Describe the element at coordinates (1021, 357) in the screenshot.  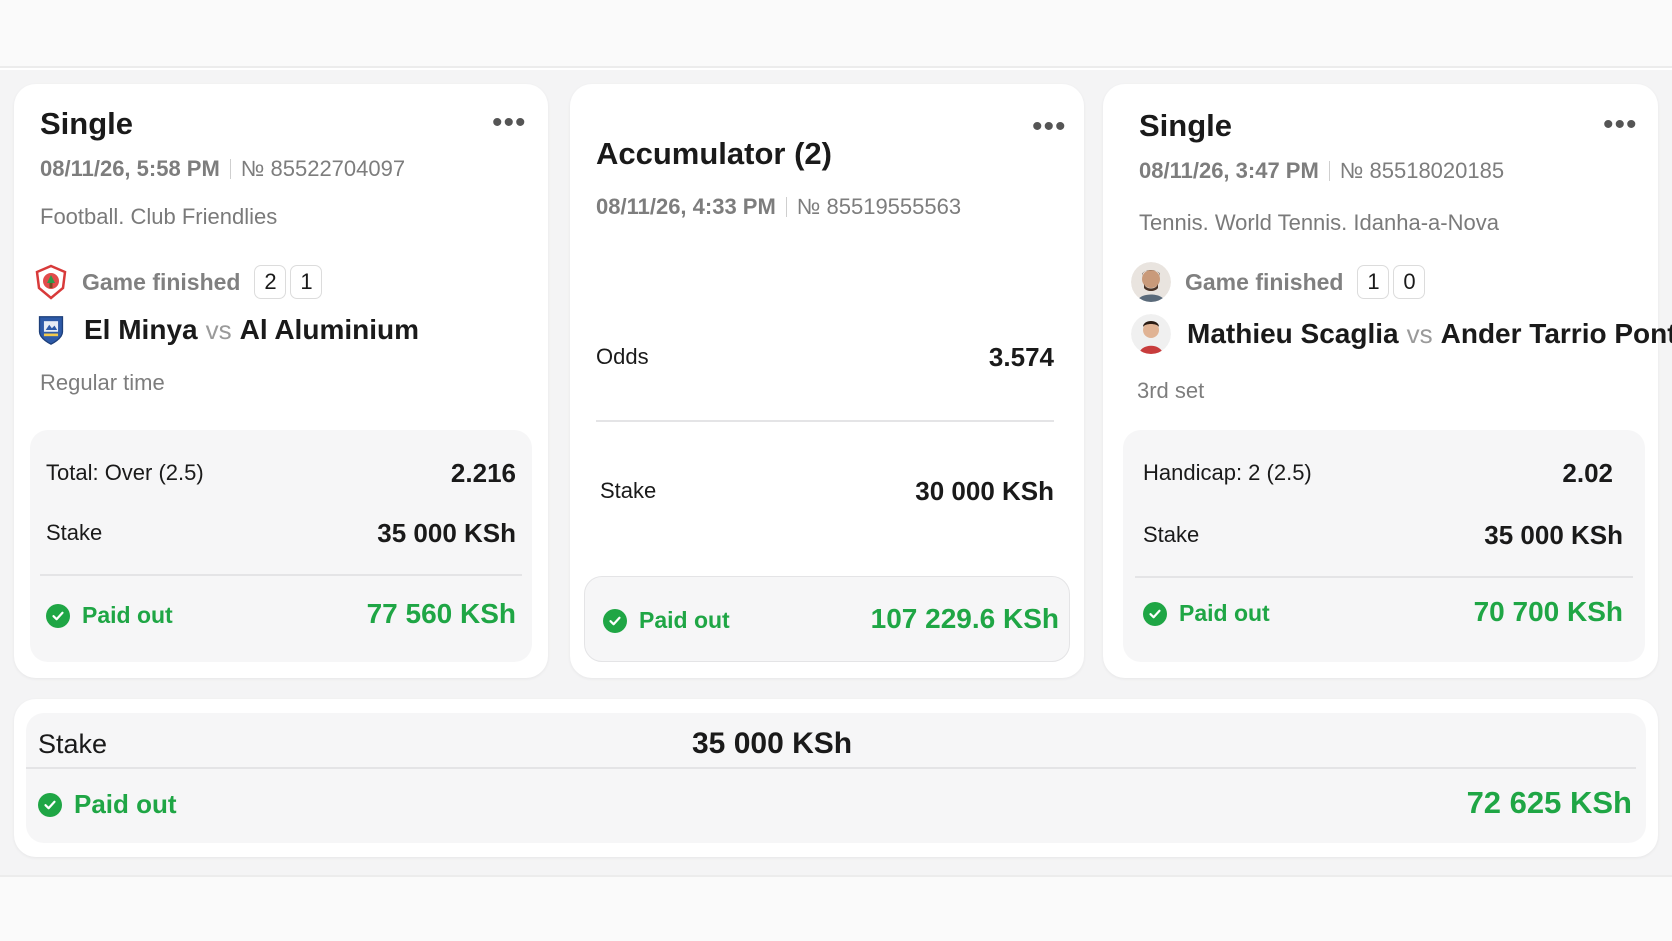
I see `odds-value: 3.574` at that location.